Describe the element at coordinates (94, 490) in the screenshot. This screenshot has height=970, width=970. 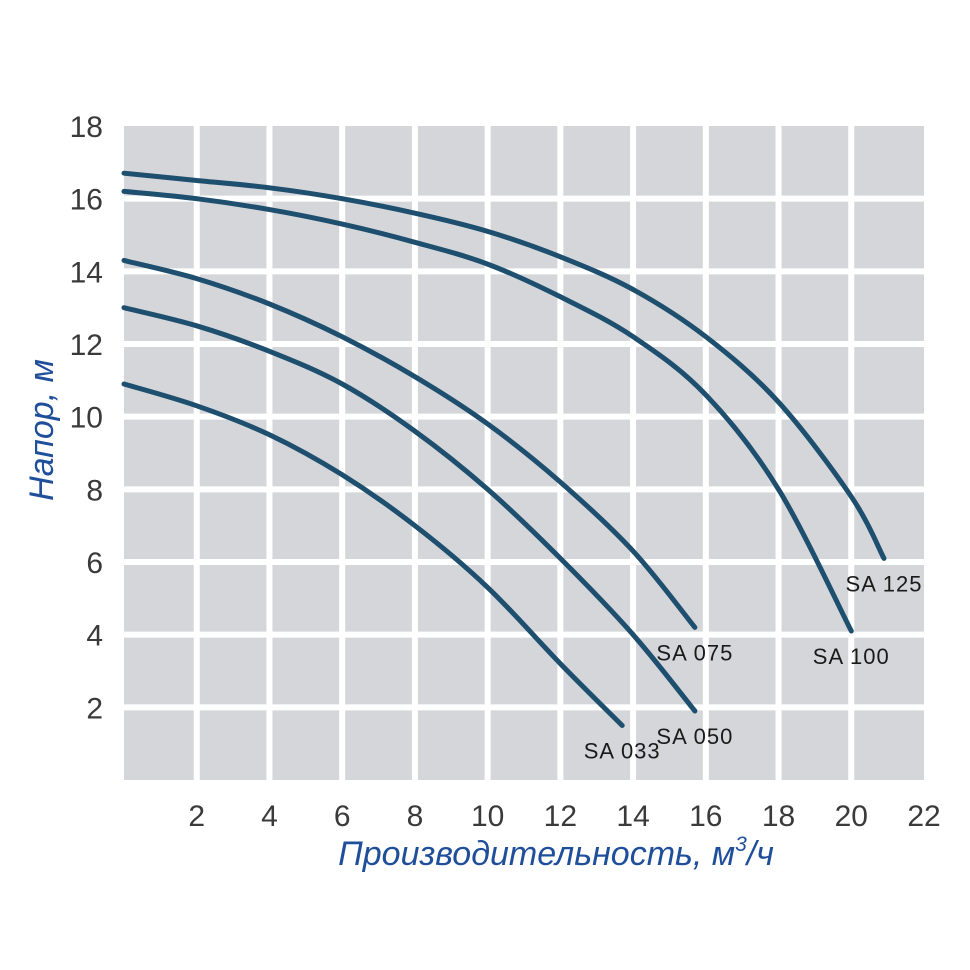
I see `y-tick-label: 8` at that location.